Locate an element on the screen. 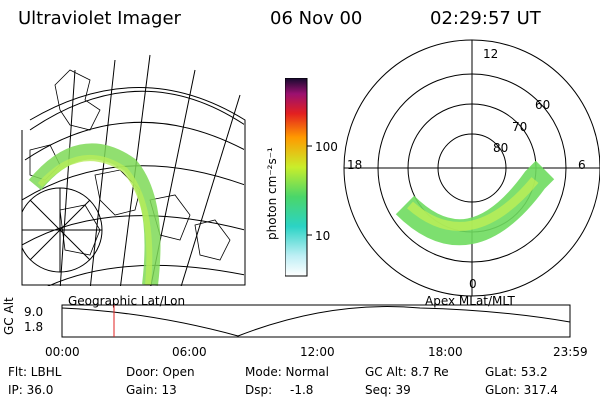  aurora-oval-geo is located at coordinates (94, 214).